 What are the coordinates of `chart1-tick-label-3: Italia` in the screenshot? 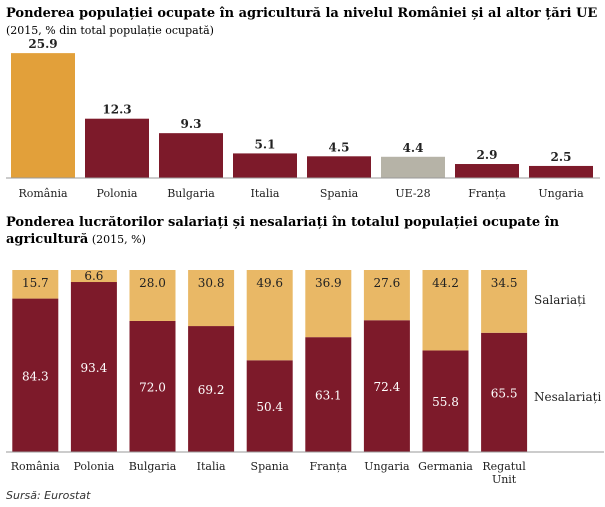 It's located at (265, 193).